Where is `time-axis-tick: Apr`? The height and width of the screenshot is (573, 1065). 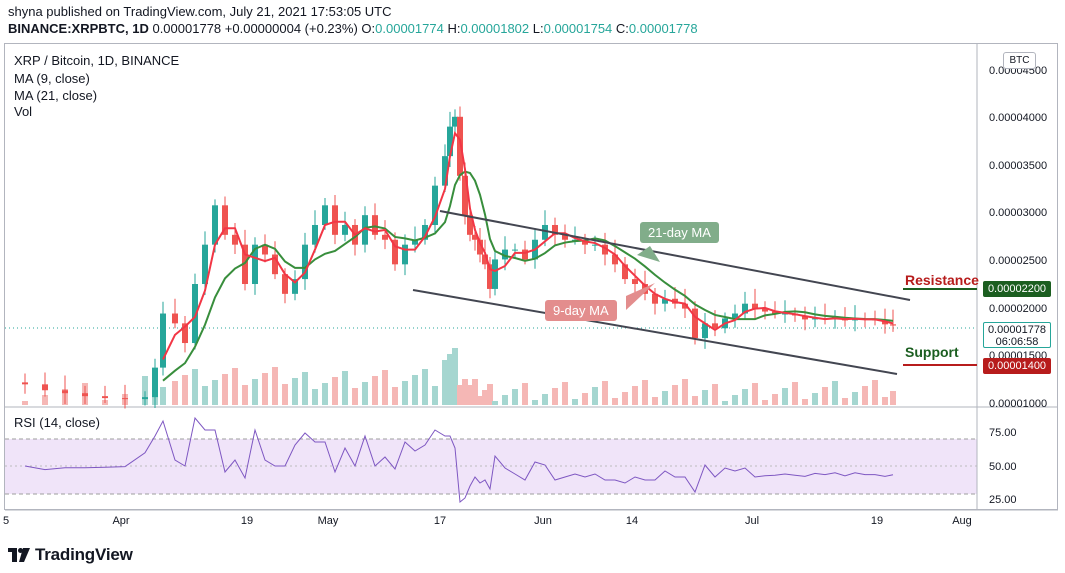
time-axis-tick: Apr is located at coordinates (120, 521).